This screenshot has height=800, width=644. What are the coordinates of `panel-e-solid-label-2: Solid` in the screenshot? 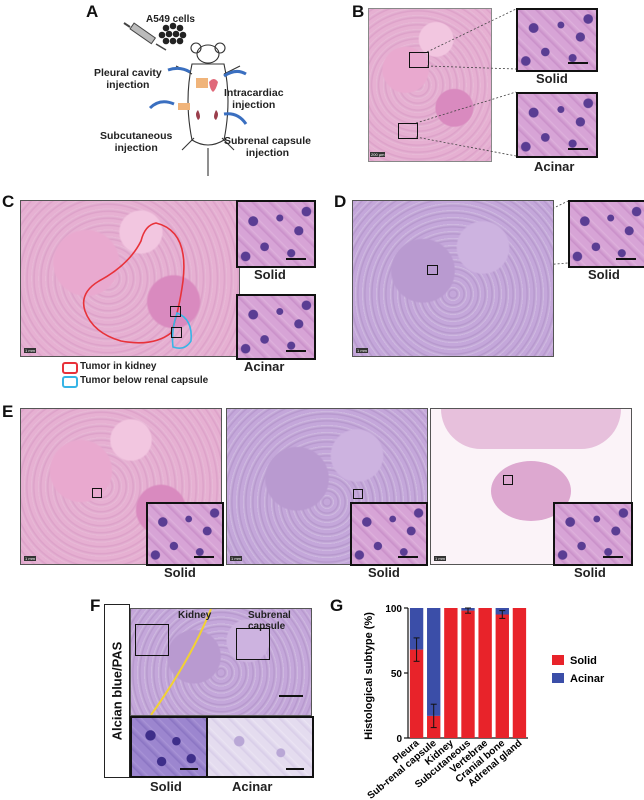 It's located at (384, 572).